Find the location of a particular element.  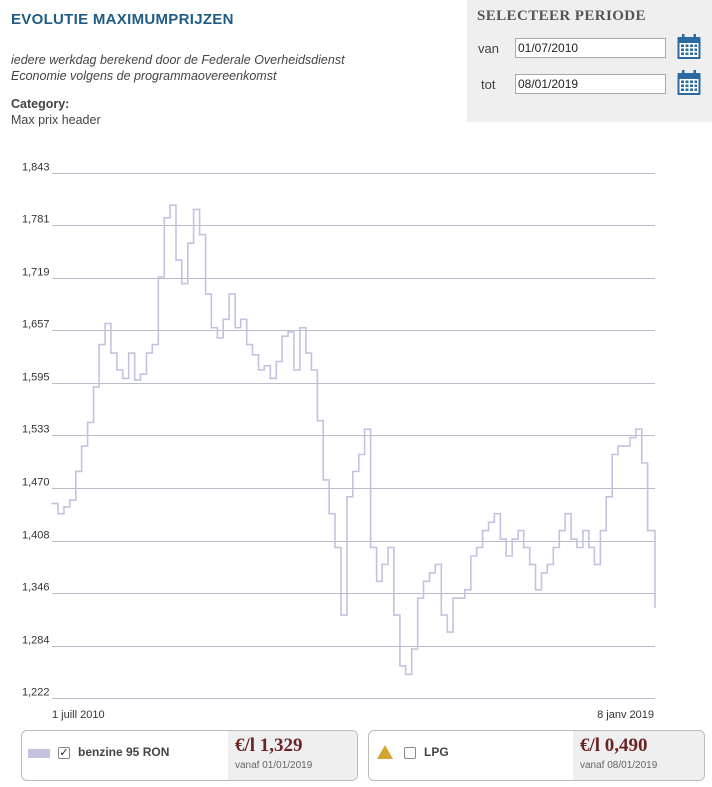

y-tick-label: 1,595 is located at coordinates (36, 378).